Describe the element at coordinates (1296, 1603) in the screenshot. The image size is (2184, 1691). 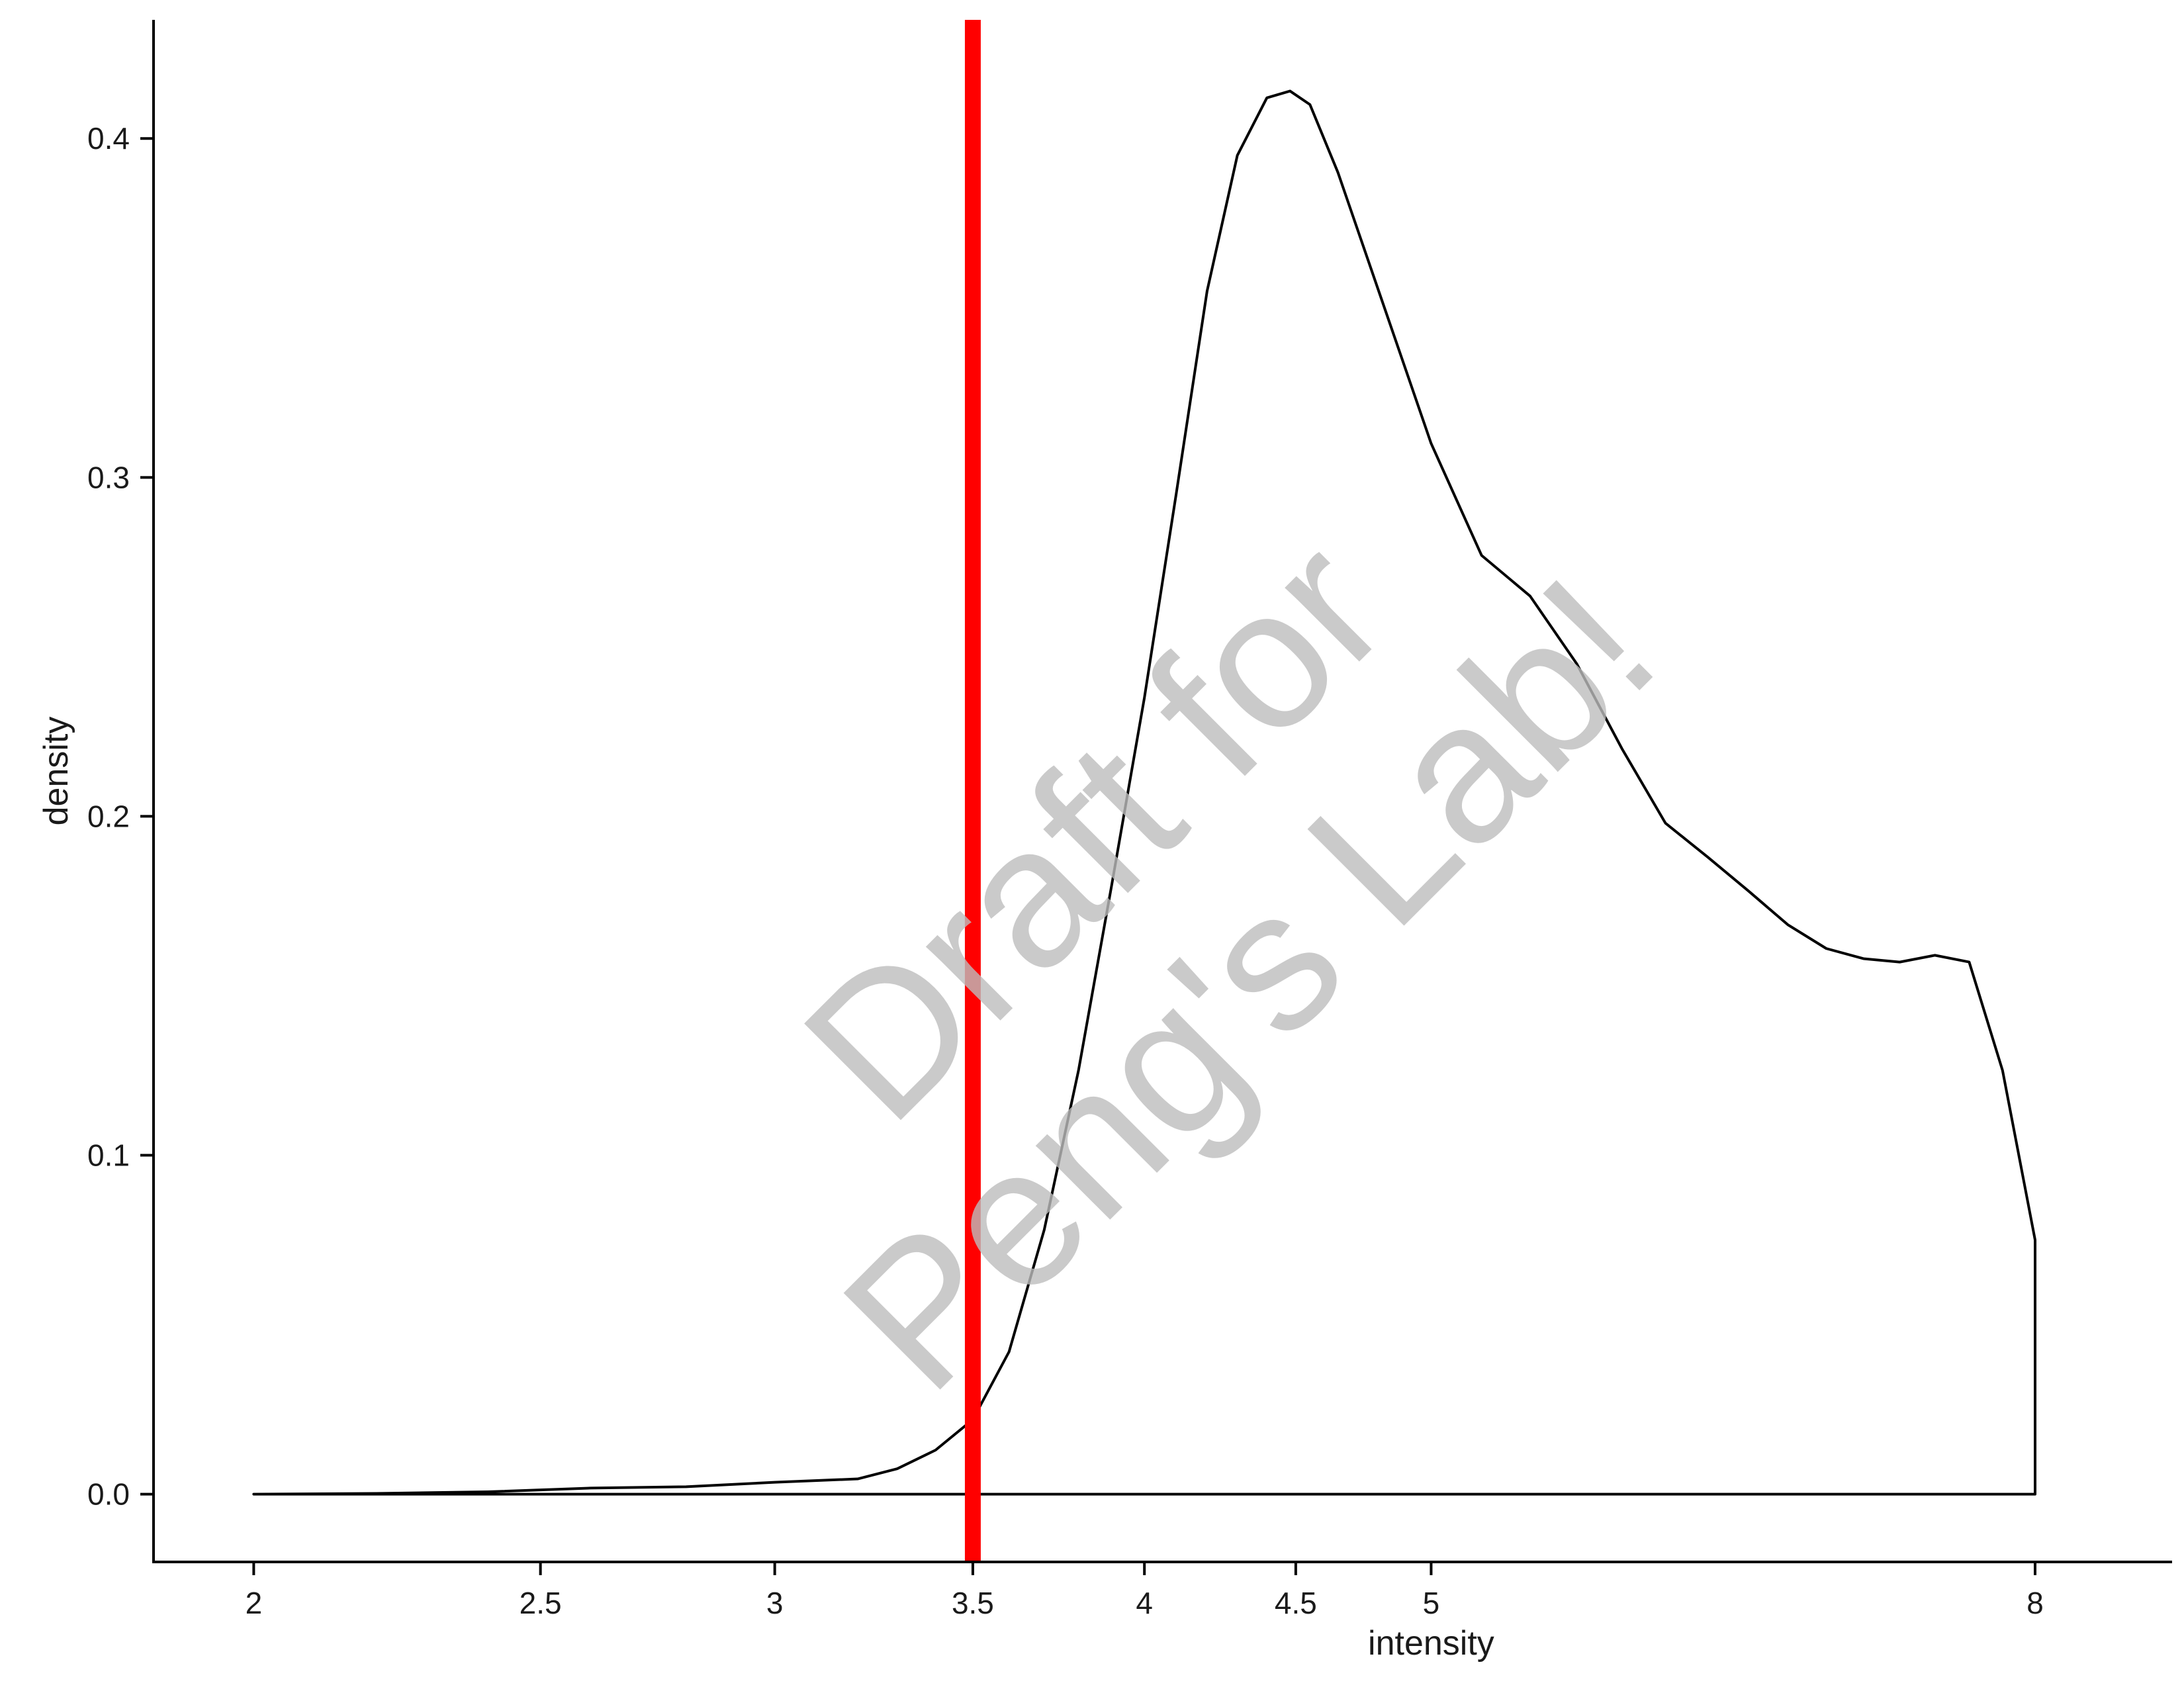
I see `x-tick-label: 4.5` at that location.